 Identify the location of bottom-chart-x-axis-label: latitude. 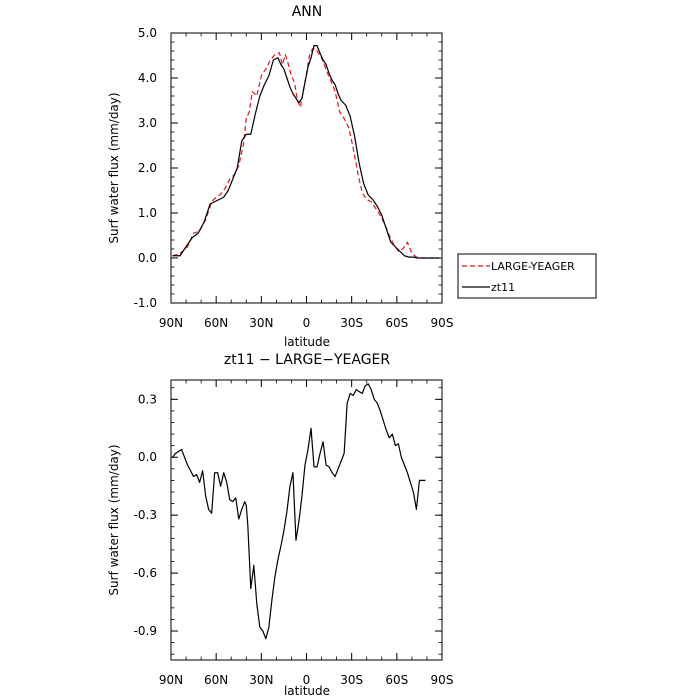
(307, 691).